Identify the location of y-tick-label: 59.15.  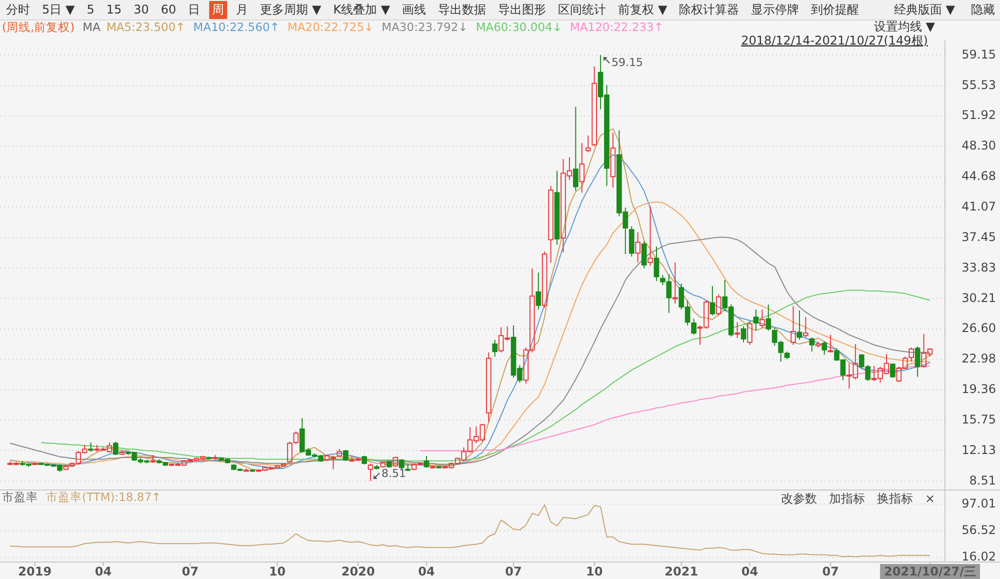
(979, 54).